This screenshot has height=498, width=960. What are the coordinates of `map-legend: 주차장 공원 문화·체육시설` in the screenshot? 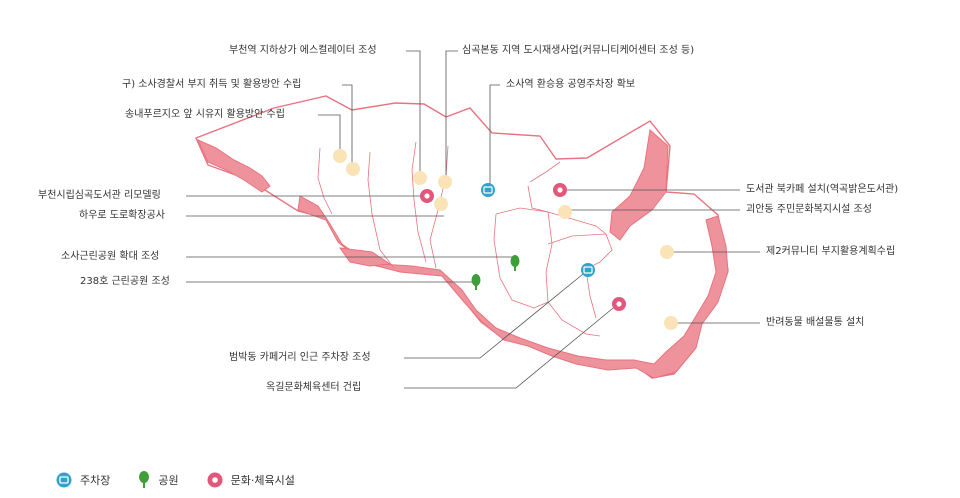 It's located at (189, 480).